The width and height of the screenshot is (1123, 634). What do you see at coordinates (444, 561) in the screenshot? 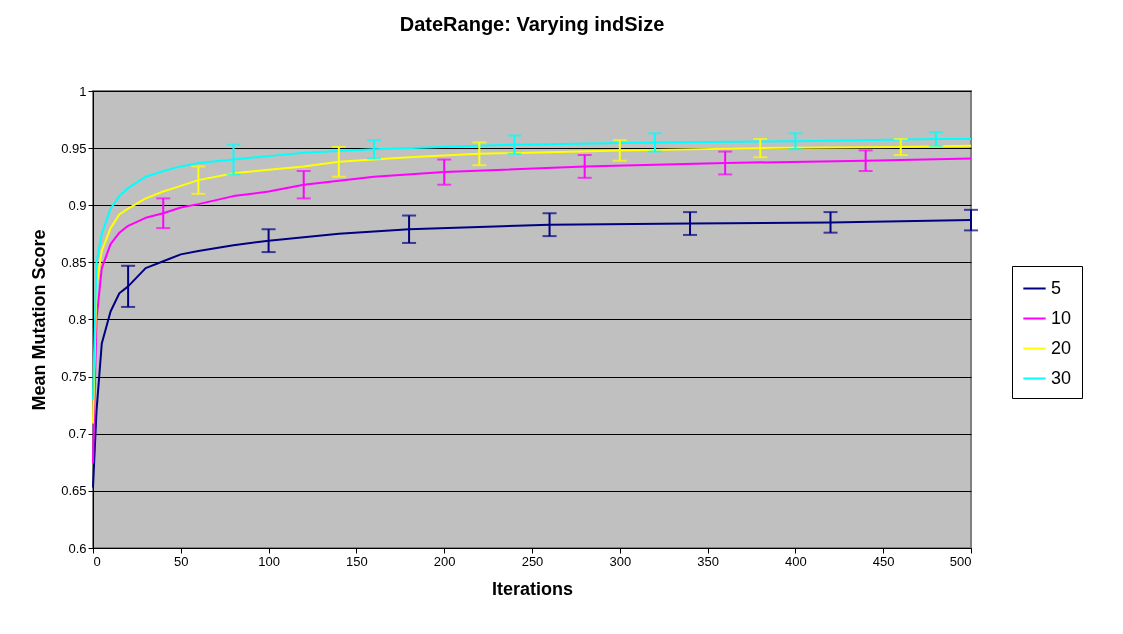
I see `x-tick-label: 200` at bounding box center [444, 561].